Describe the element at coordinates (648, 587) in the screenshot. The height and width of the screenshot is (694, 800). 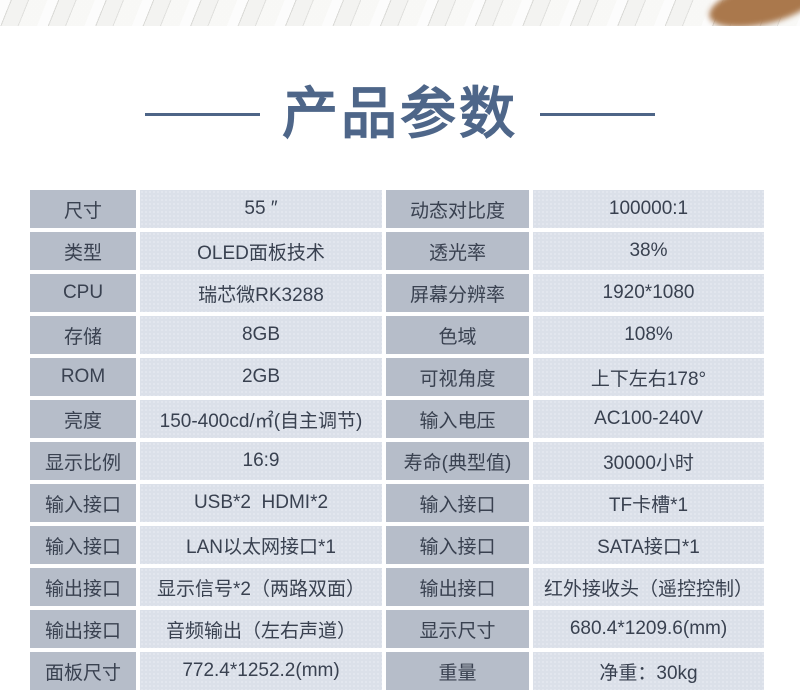
I see `spec-value: 红外接收头（遥控控制）` at that location.